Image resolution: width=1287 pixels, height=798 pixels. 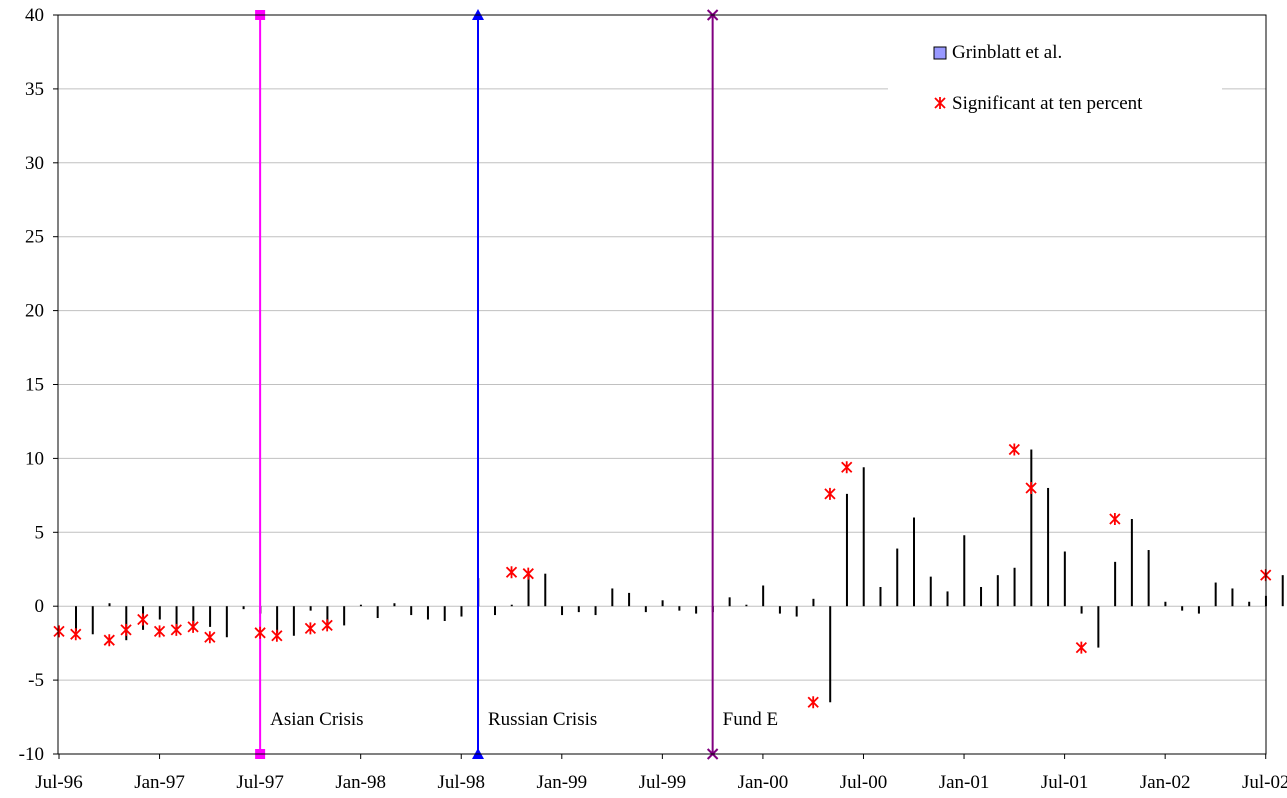 What do you see at coordinates (360, 782) in the screenshot?
I see `x-tick-label: Jan-98` at bounding box center [360, 782].